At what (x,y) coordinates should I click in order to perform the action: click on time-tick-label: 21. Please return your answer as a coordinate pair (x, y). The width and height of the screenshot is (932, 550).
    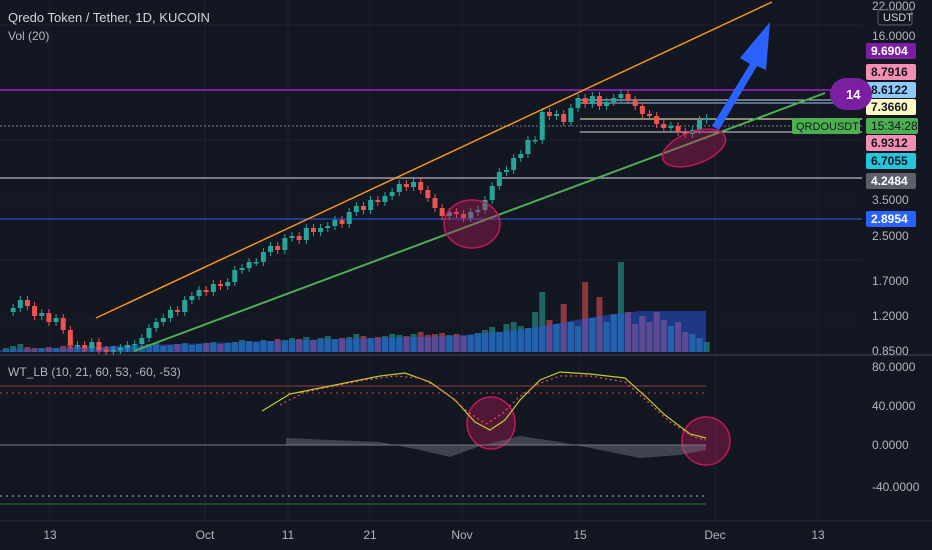
    Looking at the image, I should click on (370, 535).